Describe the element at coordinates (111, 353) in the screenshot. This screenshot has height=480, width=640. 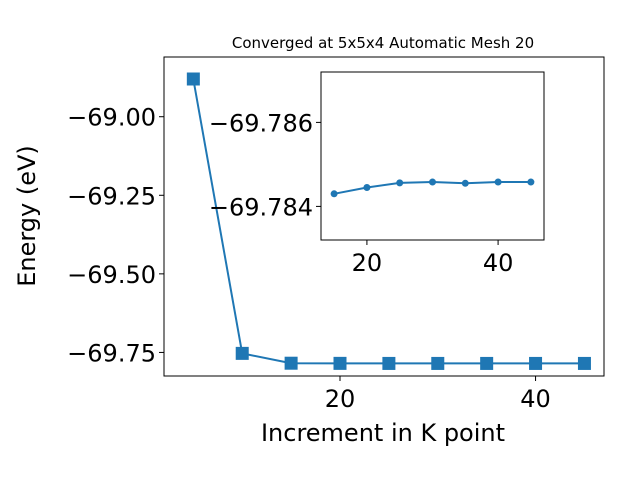
I see `main-y-tick-label: −69.75` at that location.